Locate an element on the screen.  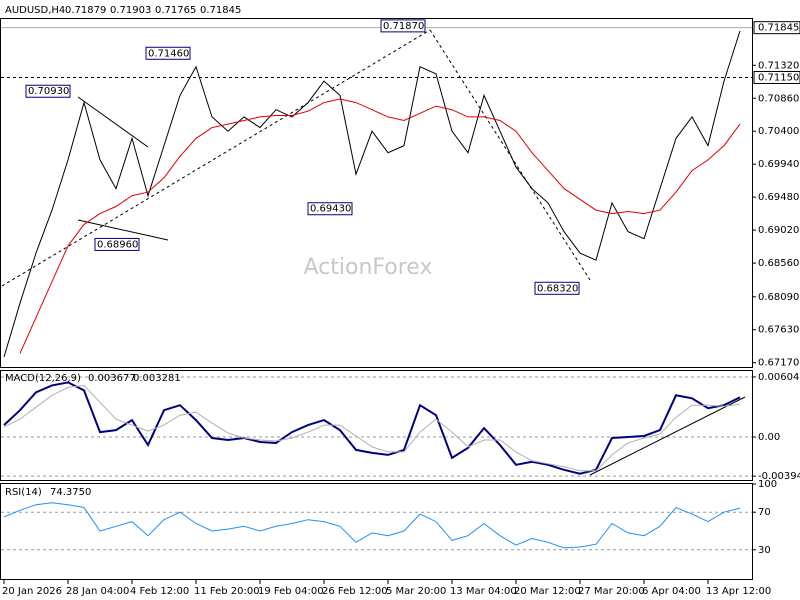
ohlc-value: 0.71903 is located at coordinates (130, 10).